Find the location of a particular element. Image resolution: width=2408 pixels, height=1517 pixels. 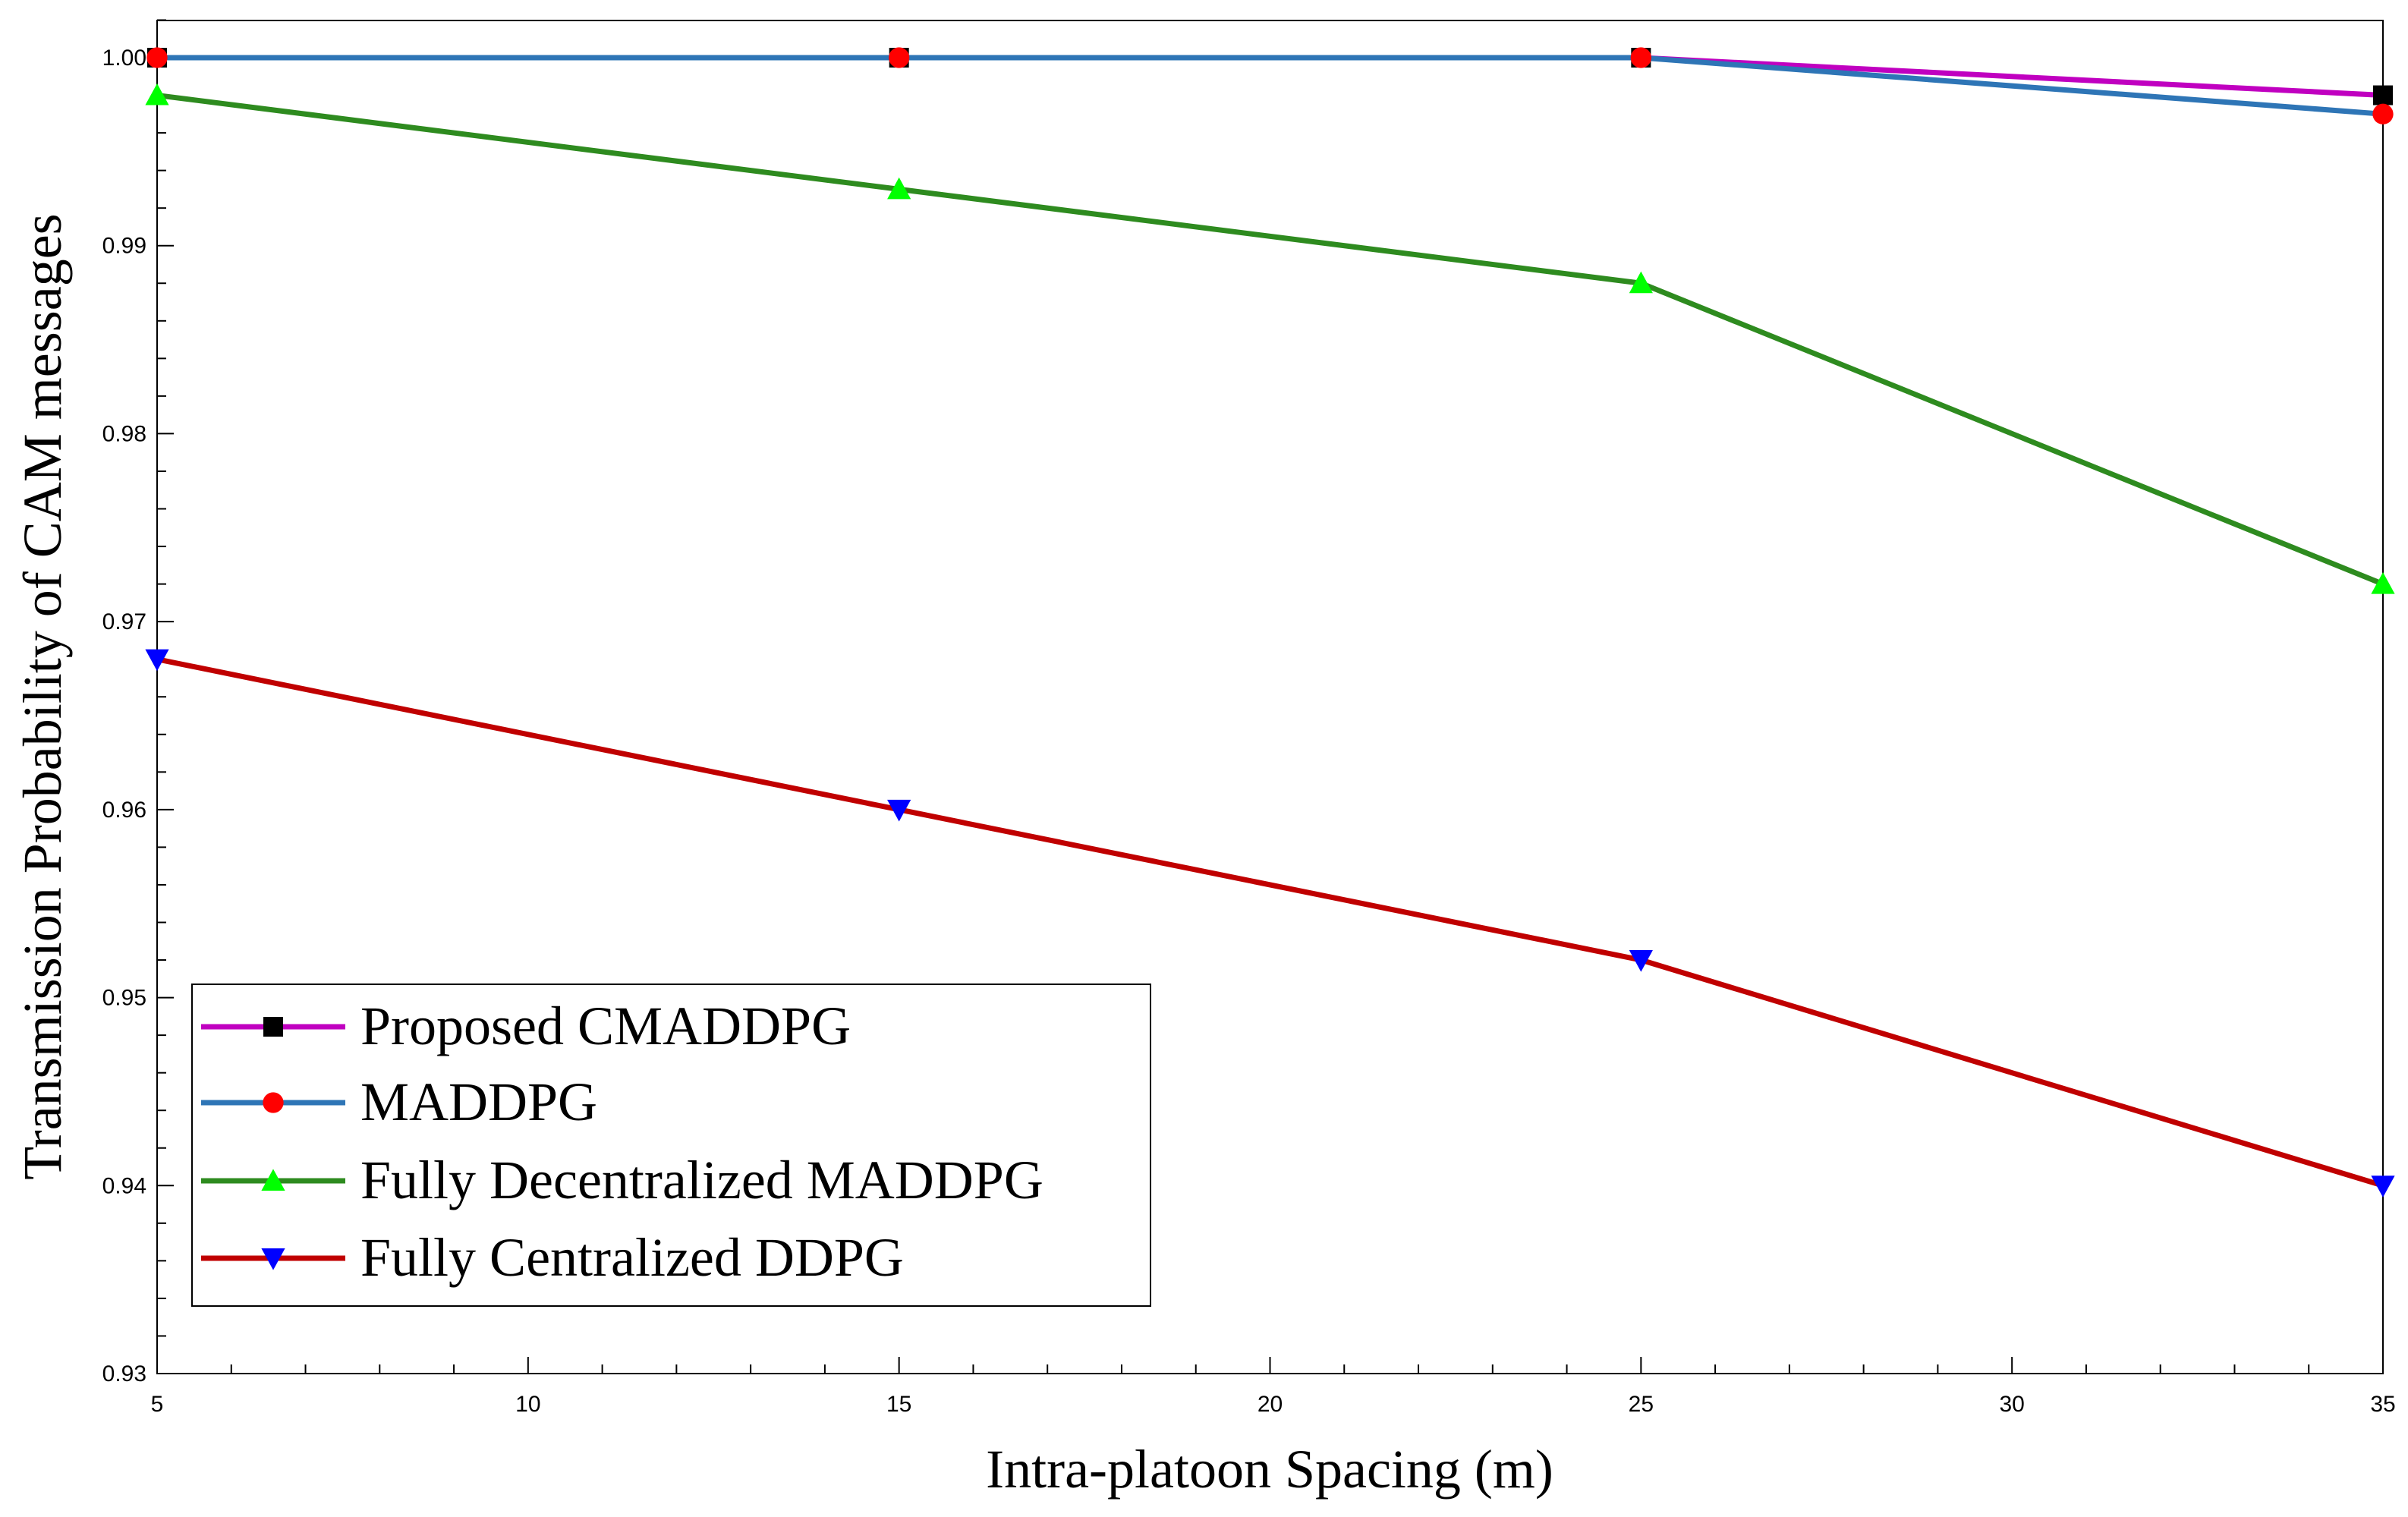

legend-label: Fully Centralized DDPG is located at coordinates (632, 1257).